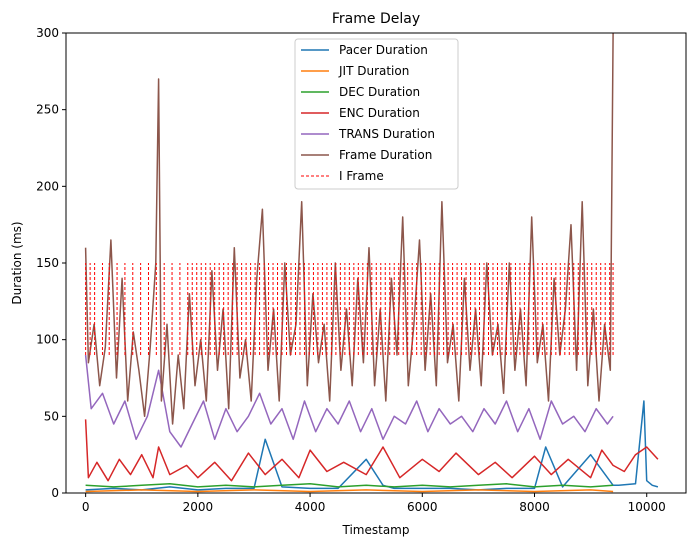  What do you see at coordinates (17, 262) in the screenshot?
I see `y-axis-label: Duration (ms)` at bounding box center [17, 262].